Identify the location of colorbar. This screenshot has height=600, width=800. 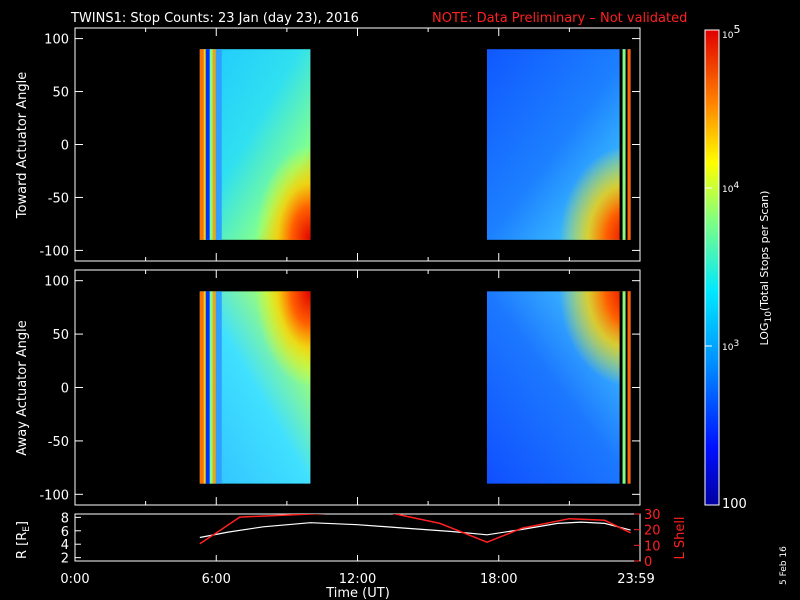
(712, 267).